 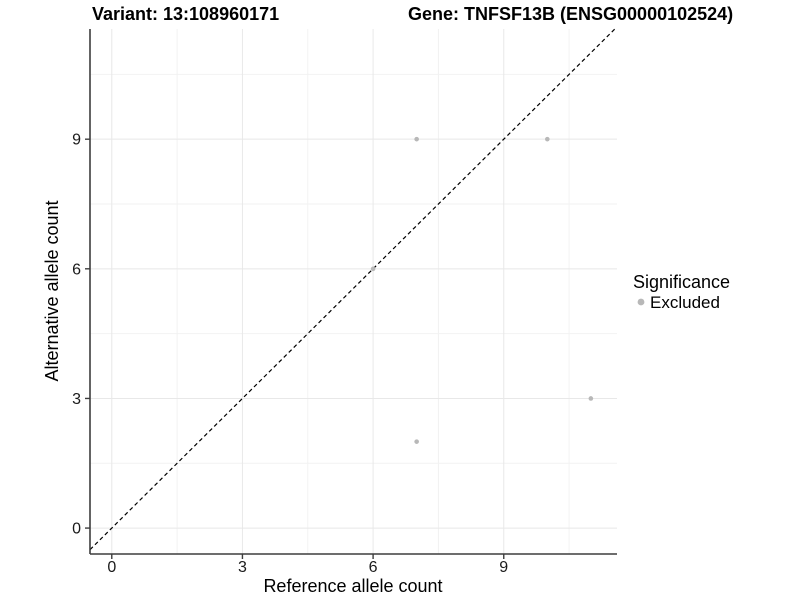 I want to click on legend-title: Significance, so click(x=681, y=282).